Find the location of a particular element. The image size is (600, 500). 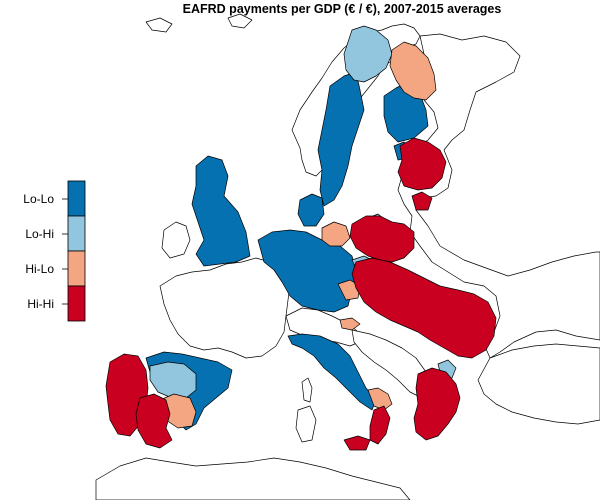

region-italy-south is located at coordinates (380, 399).